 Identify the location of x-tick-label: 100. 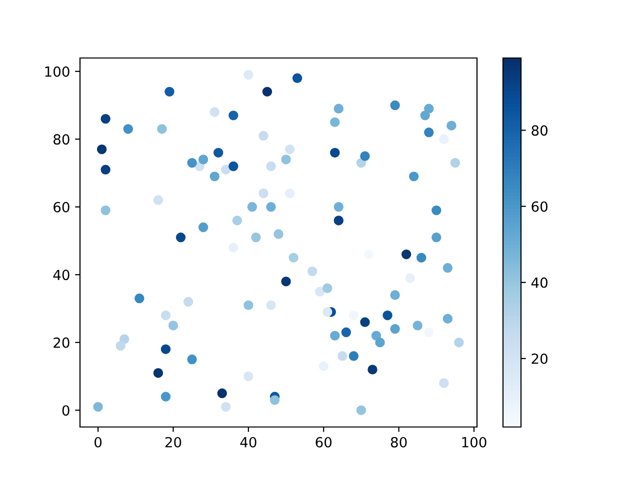
(474, 442).